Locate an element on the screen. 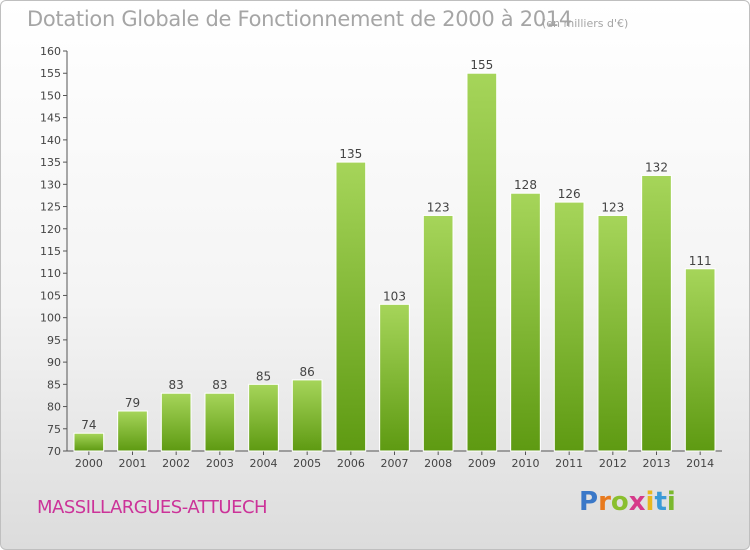 The image size is (750, 550). data-label-2007: 103 is located at coordinates (394, 296).